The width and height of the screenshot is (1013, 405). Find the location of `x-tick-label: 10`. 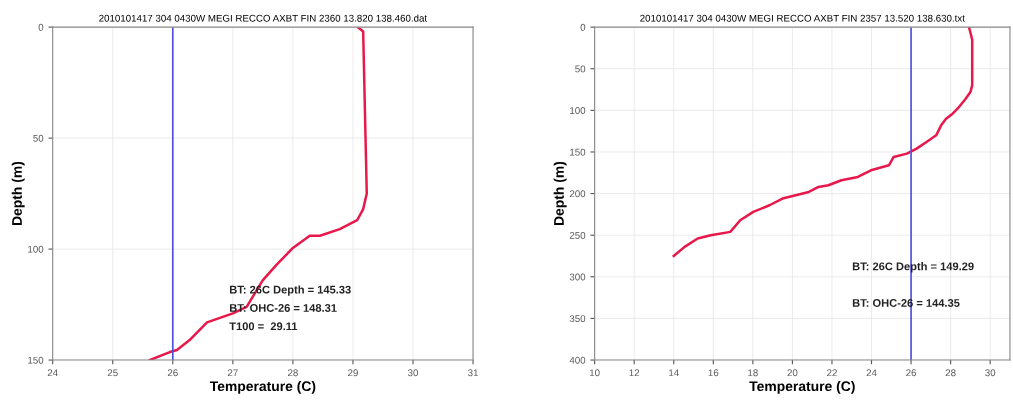

x-tick-label: 10 is located at coordinates (594, 373).